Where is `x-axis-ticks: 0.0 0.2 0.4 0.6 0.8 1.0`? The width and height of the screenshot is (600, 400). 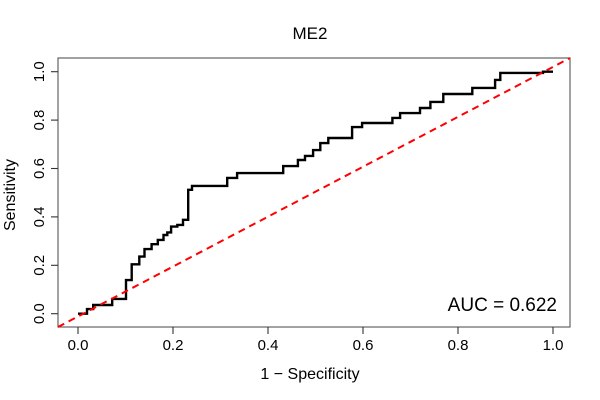
x-axis-ticks: 0.0 0.2 0.4 0.6 0.8 1.0 is located at coordinates (316, 340).